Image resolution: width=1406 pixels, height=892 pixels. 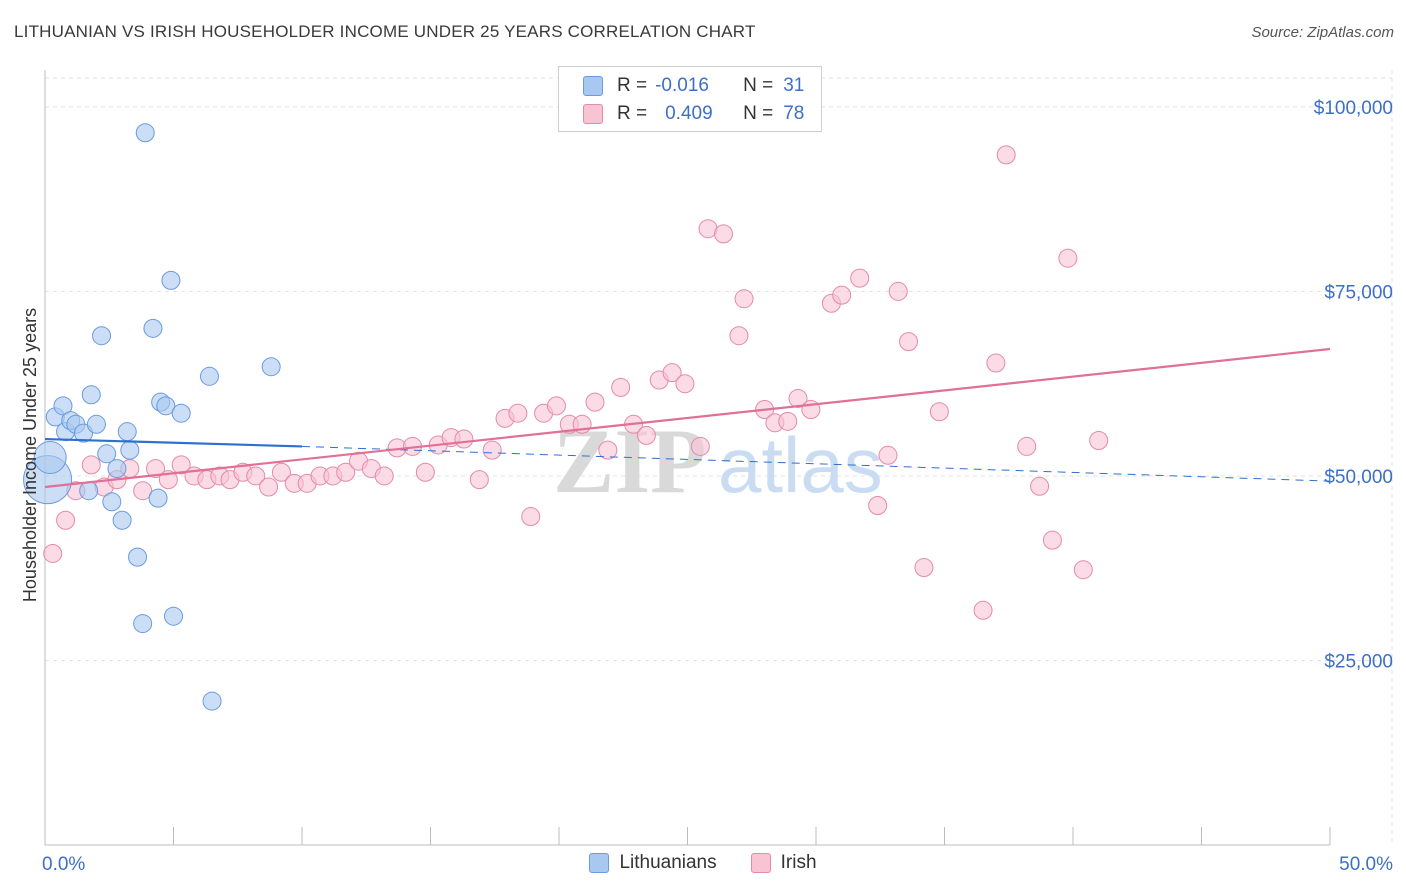 What do you see at coordinates (758, 85) in the screenshot?
I see `legend-n-label: N =` at bounding box center [758, 85].